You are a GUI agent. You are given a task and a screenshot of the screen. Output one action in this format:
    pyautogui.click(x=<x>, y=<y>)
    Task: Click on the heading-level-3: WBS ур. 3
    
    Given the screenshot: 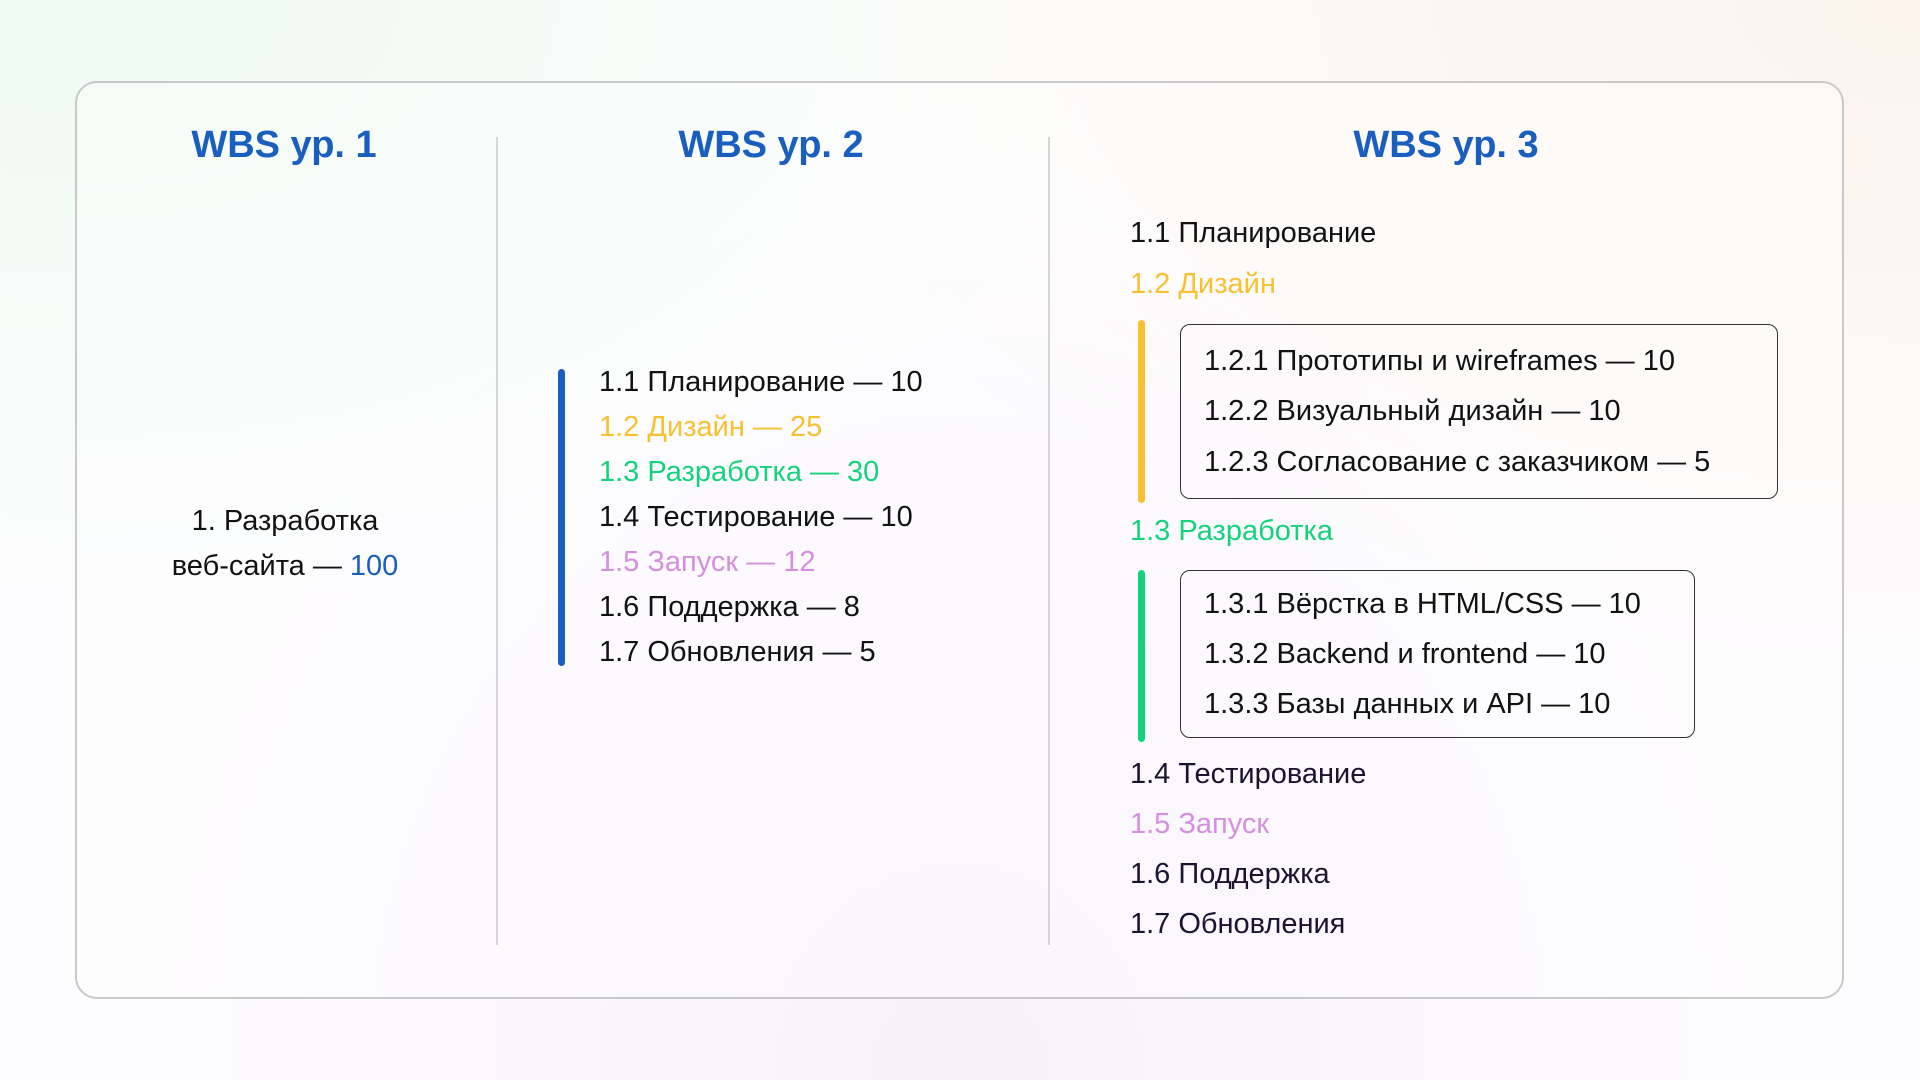 What is the action you would take?
    pyautogui.click(x=1446, y=145)
    